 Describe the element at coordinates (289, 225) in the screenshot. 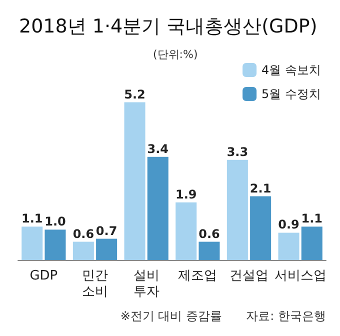

I see `data-label: 0.9` at that location.